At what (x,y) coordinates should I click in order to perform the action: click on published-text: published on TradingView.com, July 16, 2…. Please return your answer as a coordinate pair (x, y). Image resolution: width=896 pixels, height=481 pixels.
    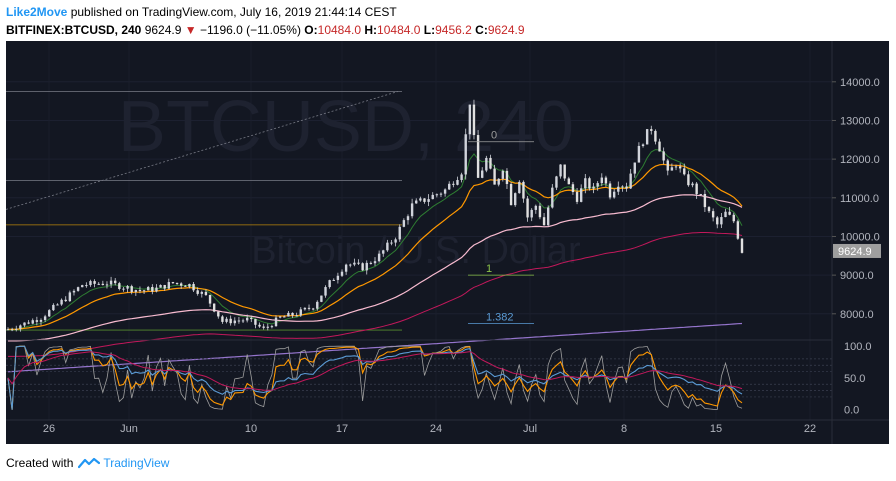
    Looking at the image, I should click on (233, 12).